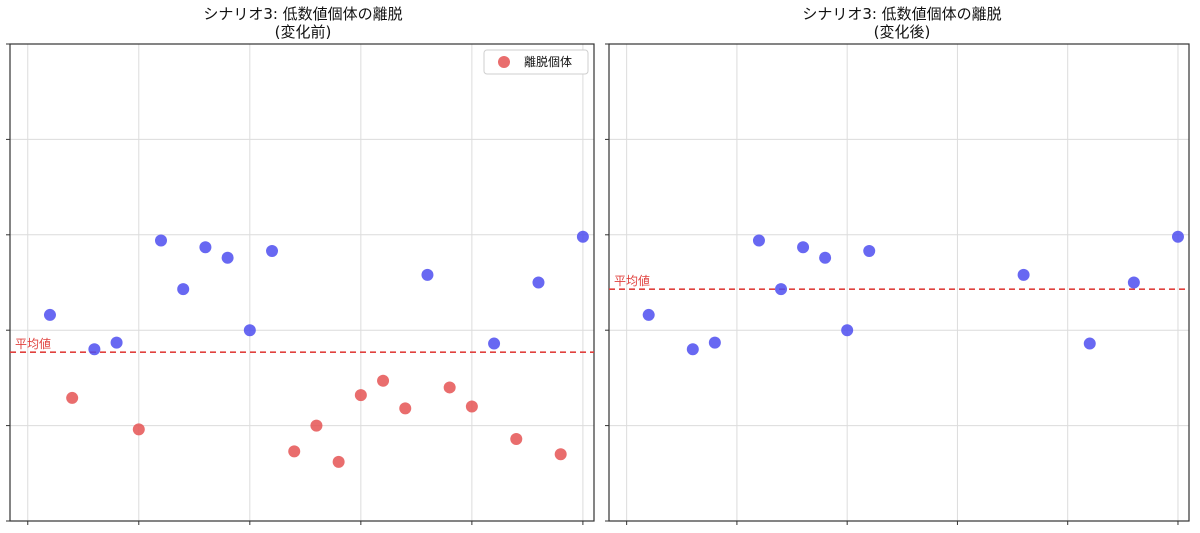  Describe the element at coordinates (902, 32) in the screenshot. I see `chart-subtitle-after: (変化後)` at that location.